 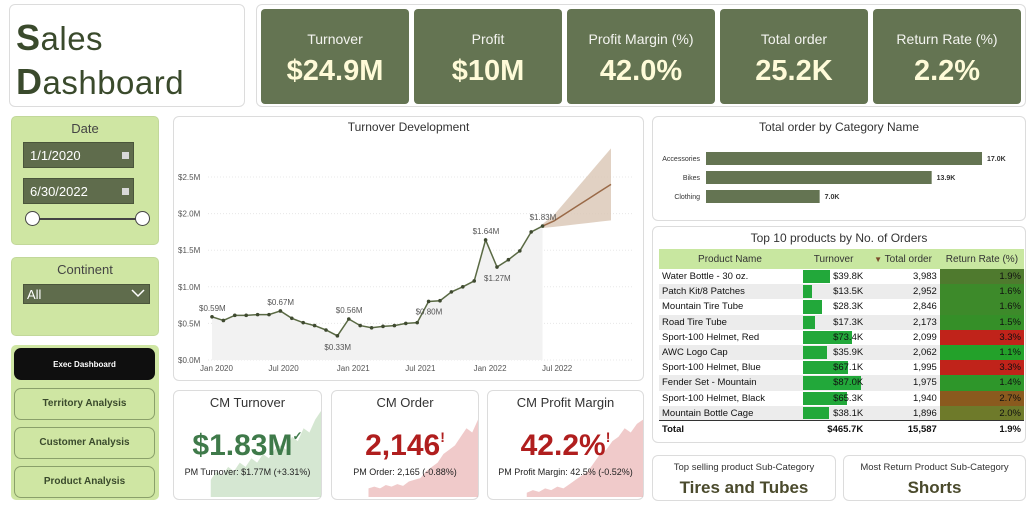 I want to click on cm-order-card: CM Order 2,146! PM Order: 2,165 (-0.88%), so click(x=405, y=445).